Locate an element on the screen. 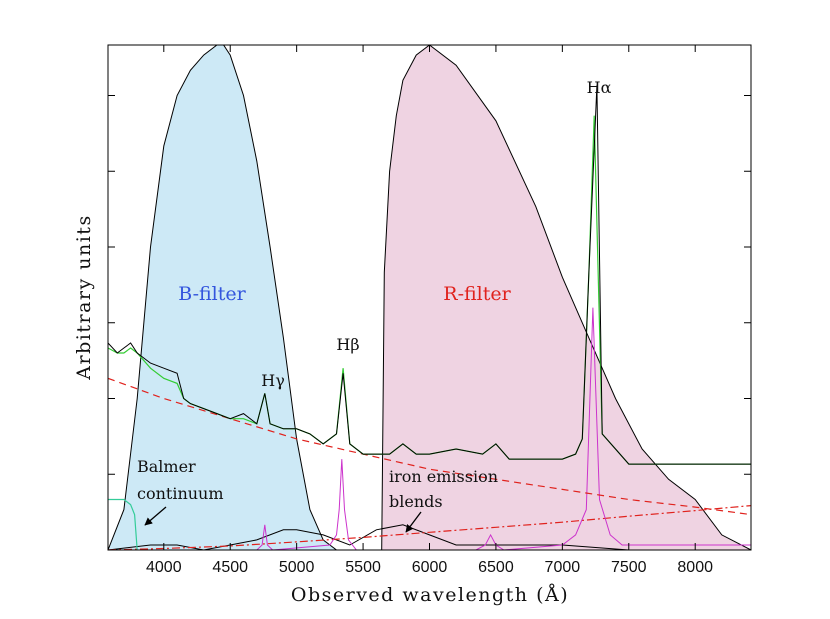 The image size is (830, 619). balmer-continuum-line is located at coordinates (123, 524).